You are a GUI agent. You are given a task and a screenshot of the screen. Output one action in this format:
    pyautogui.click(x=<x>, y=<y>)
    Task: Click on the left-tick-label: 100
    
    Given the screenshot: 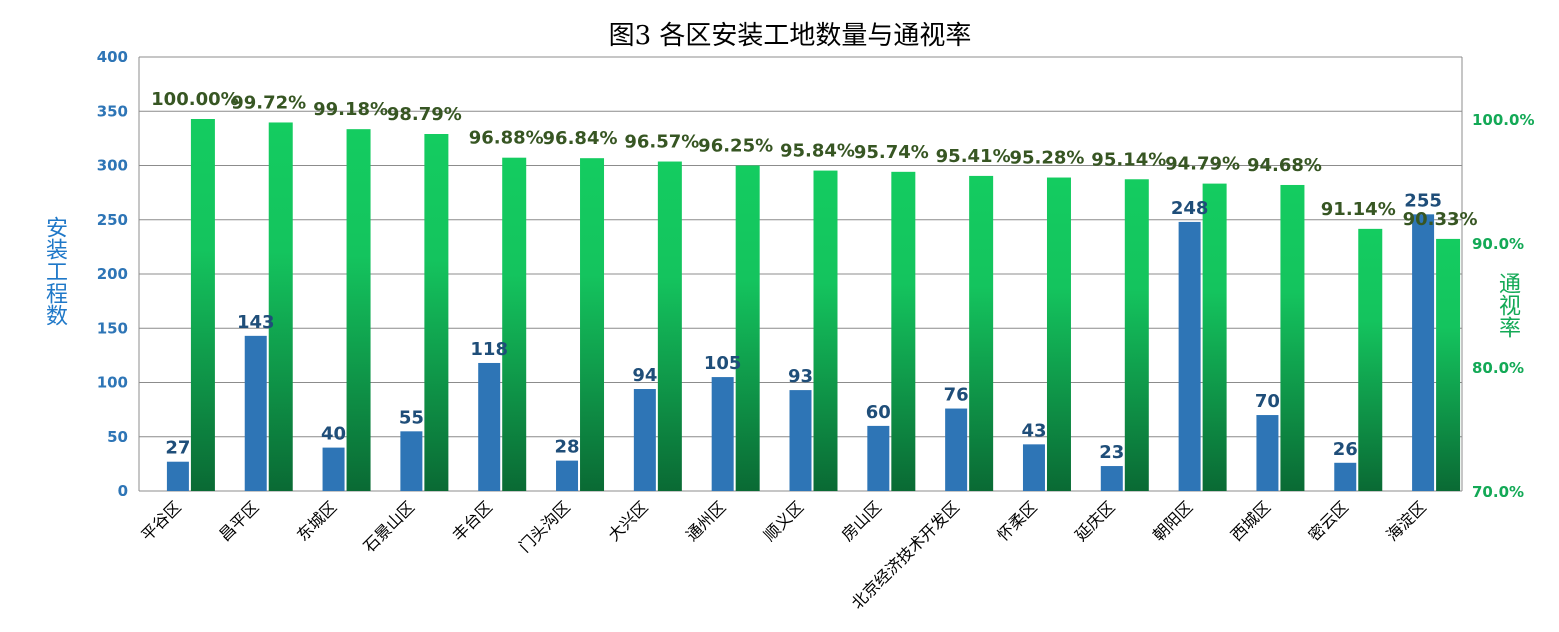 What is the action you would take?
    pyautogui.click(x=112, y=383)
    